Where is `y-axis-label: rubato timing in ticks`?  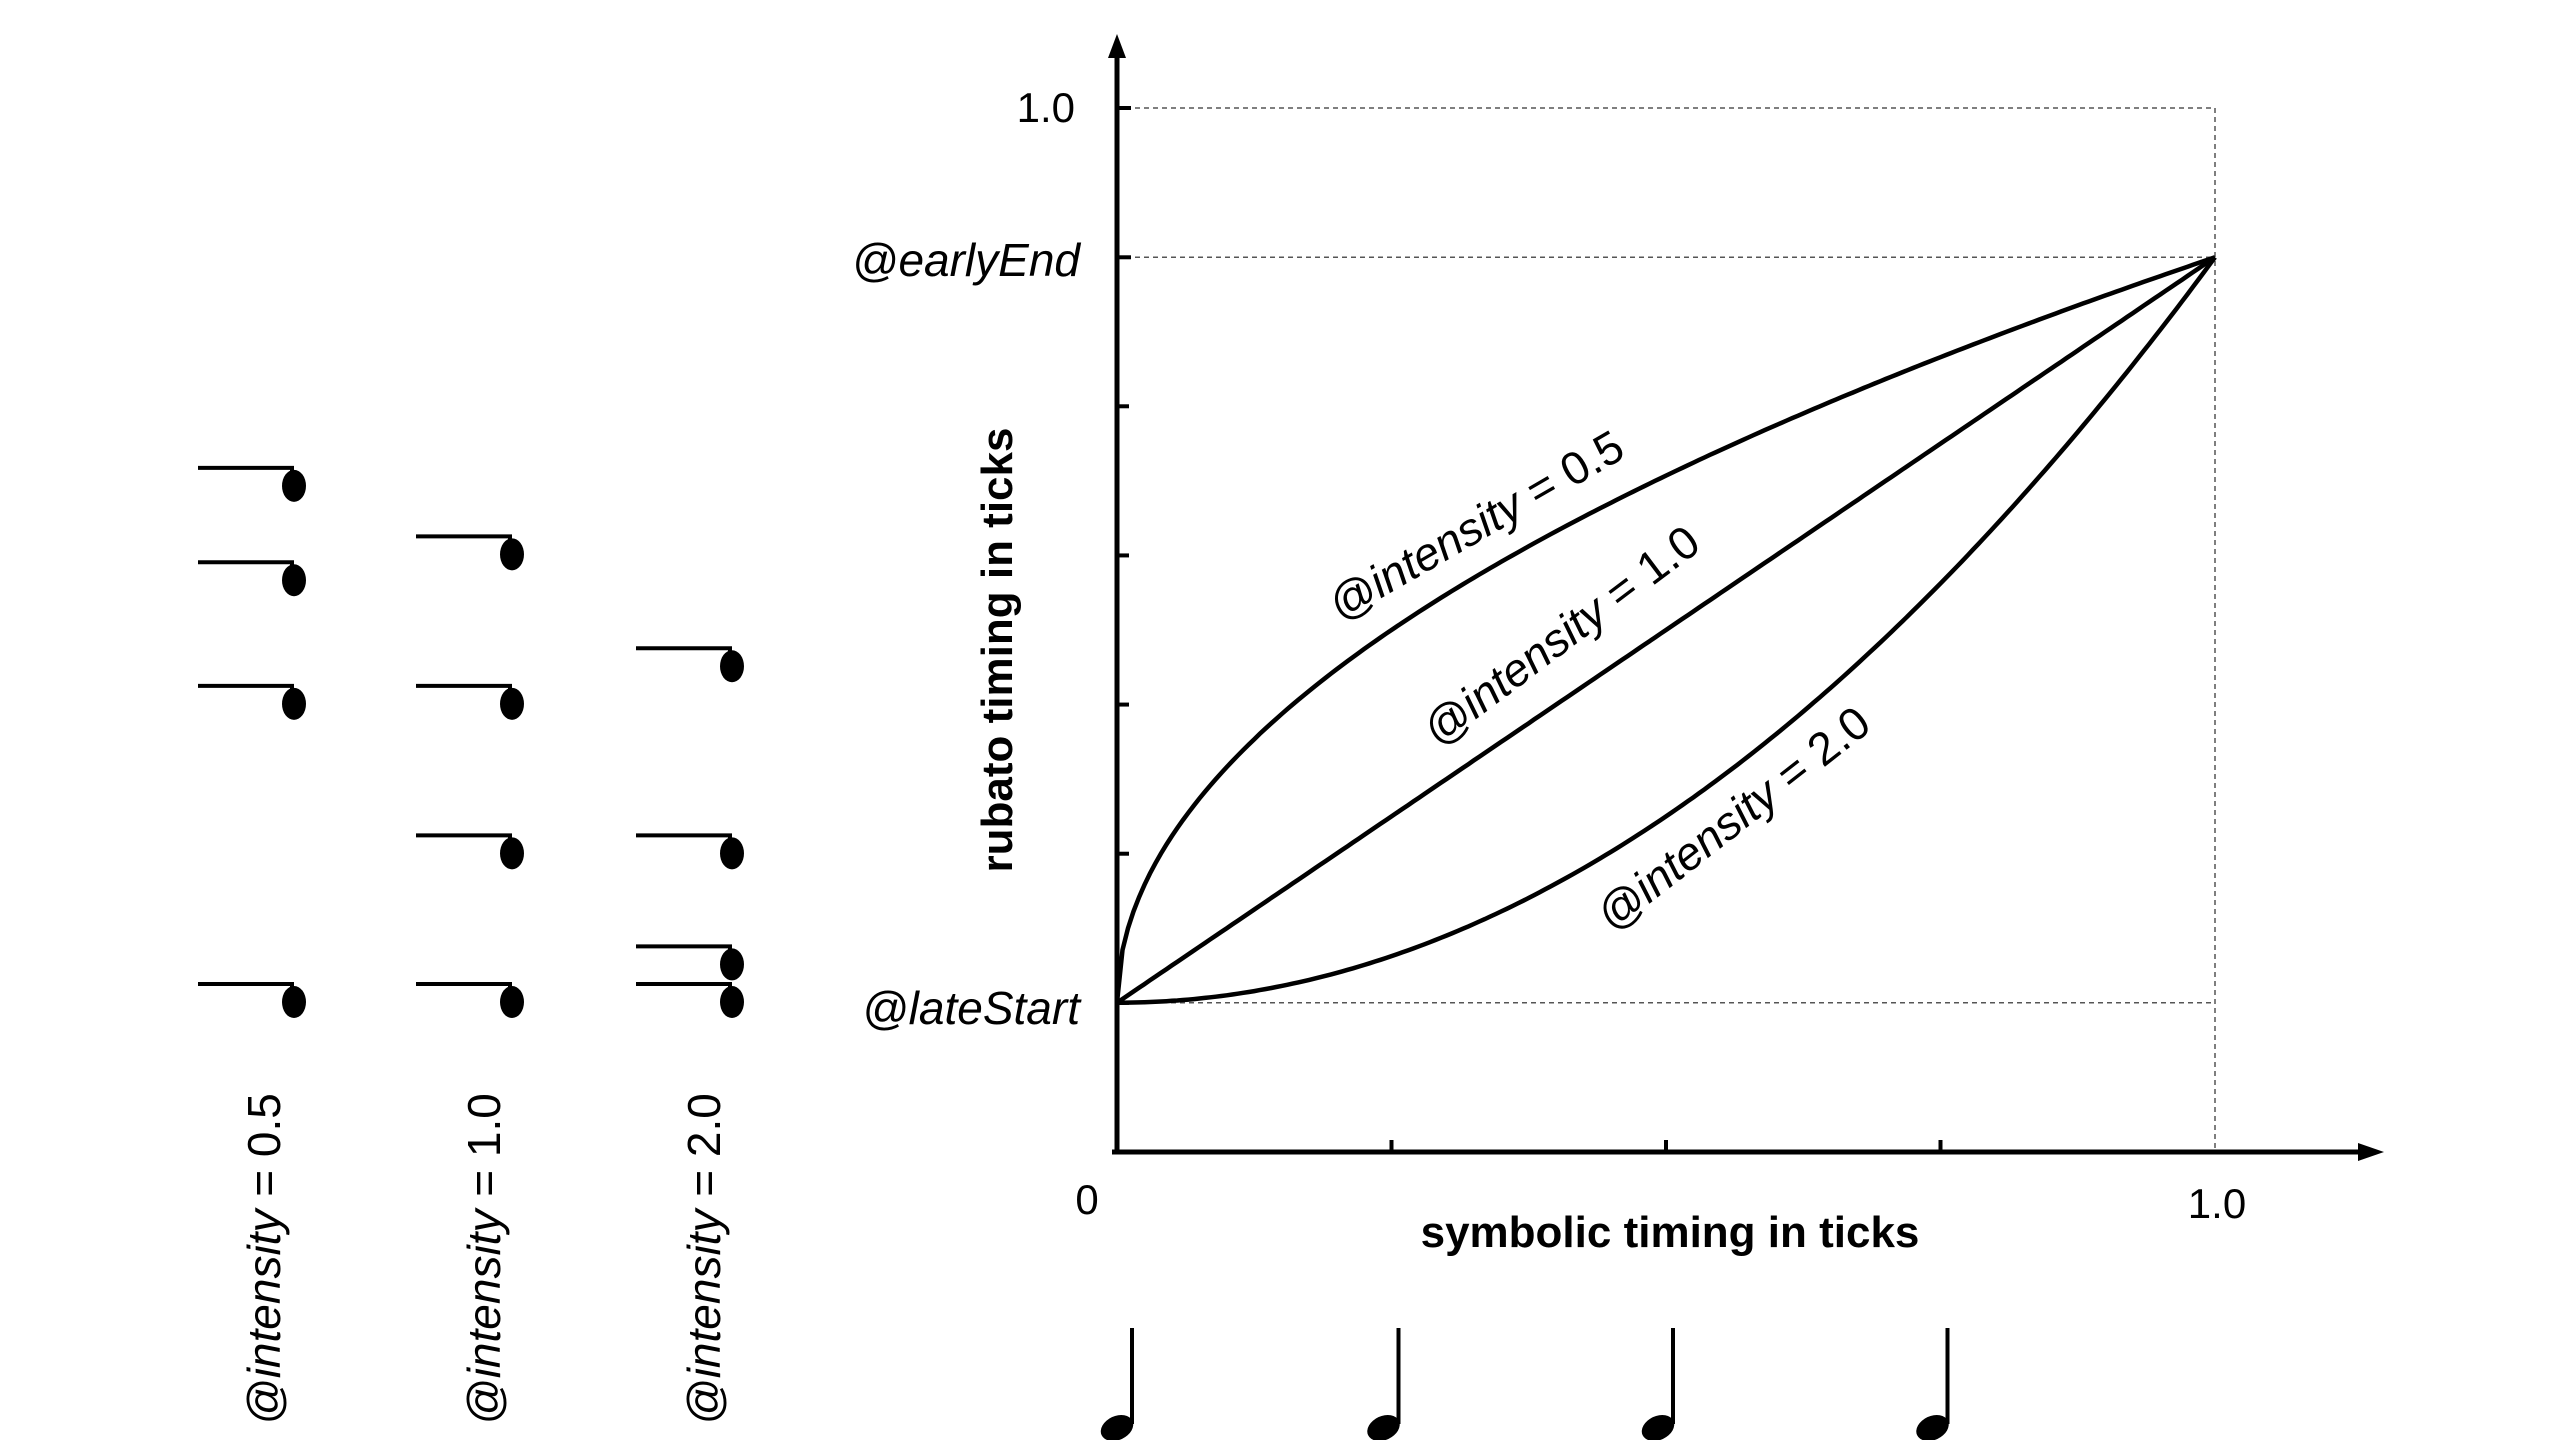
y-axis-label: rubato timing in ticks is located at coordinates (997, 650).